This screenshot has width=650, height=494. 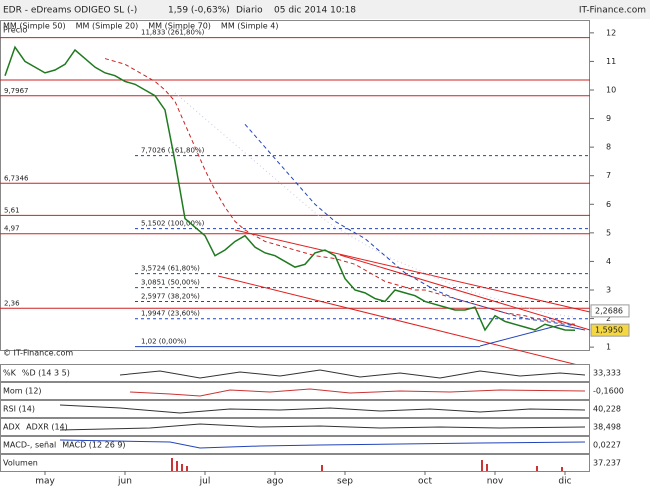 I want to click on indicator-value: 37.237, so click(x=607, y=463).